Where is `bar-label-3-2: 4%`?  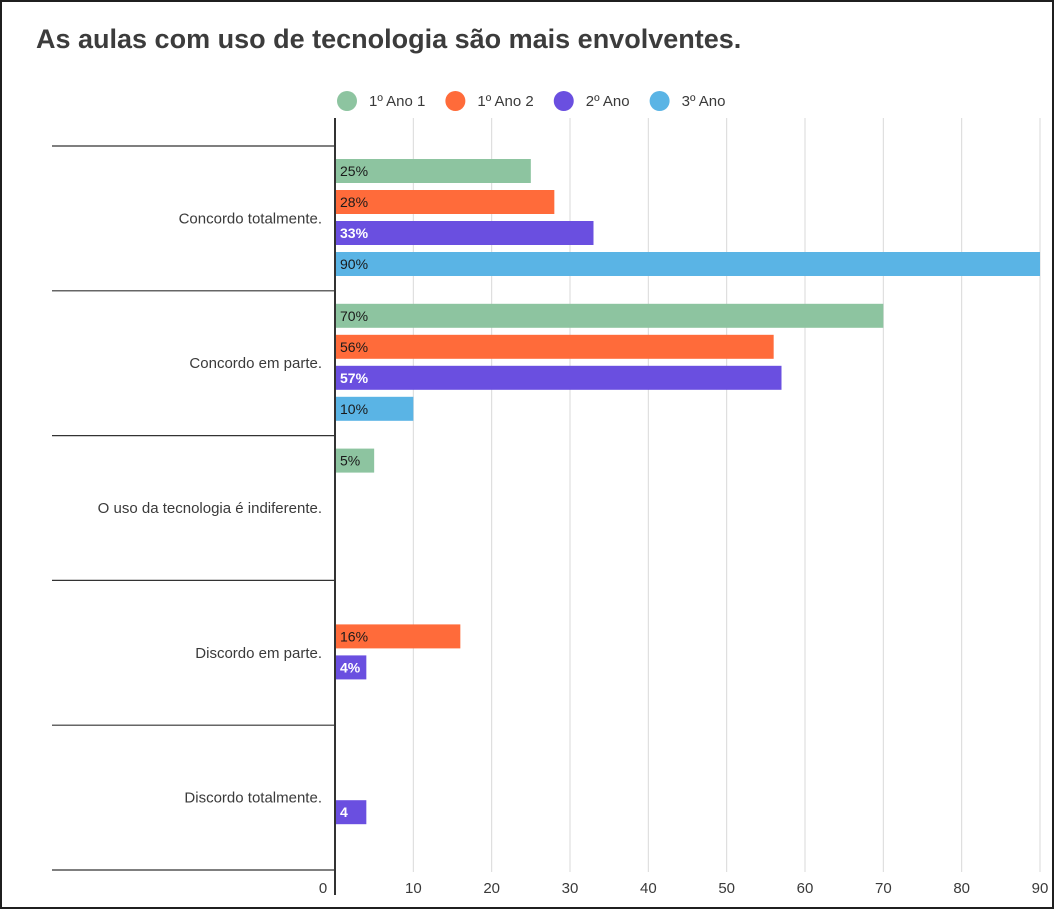
bar-label-3-2: 4% is located at coordinates (350, 667).